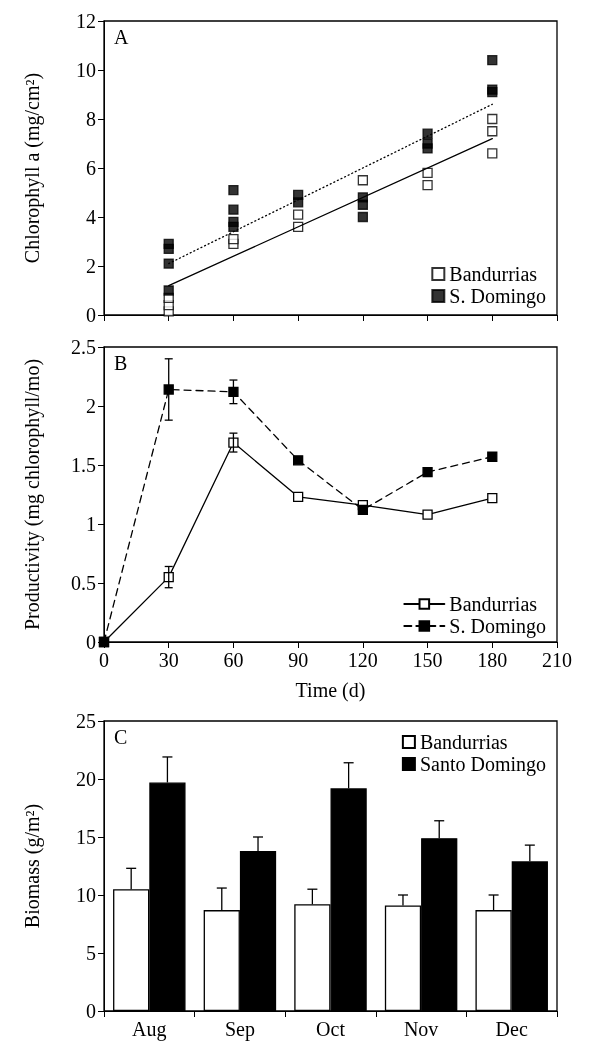 The width and height of the screenshot is (591, 1049). What do you see at coordinates (121, 363) in the screenshot?
I see `annotation: B` at bounding box center [121, 363].